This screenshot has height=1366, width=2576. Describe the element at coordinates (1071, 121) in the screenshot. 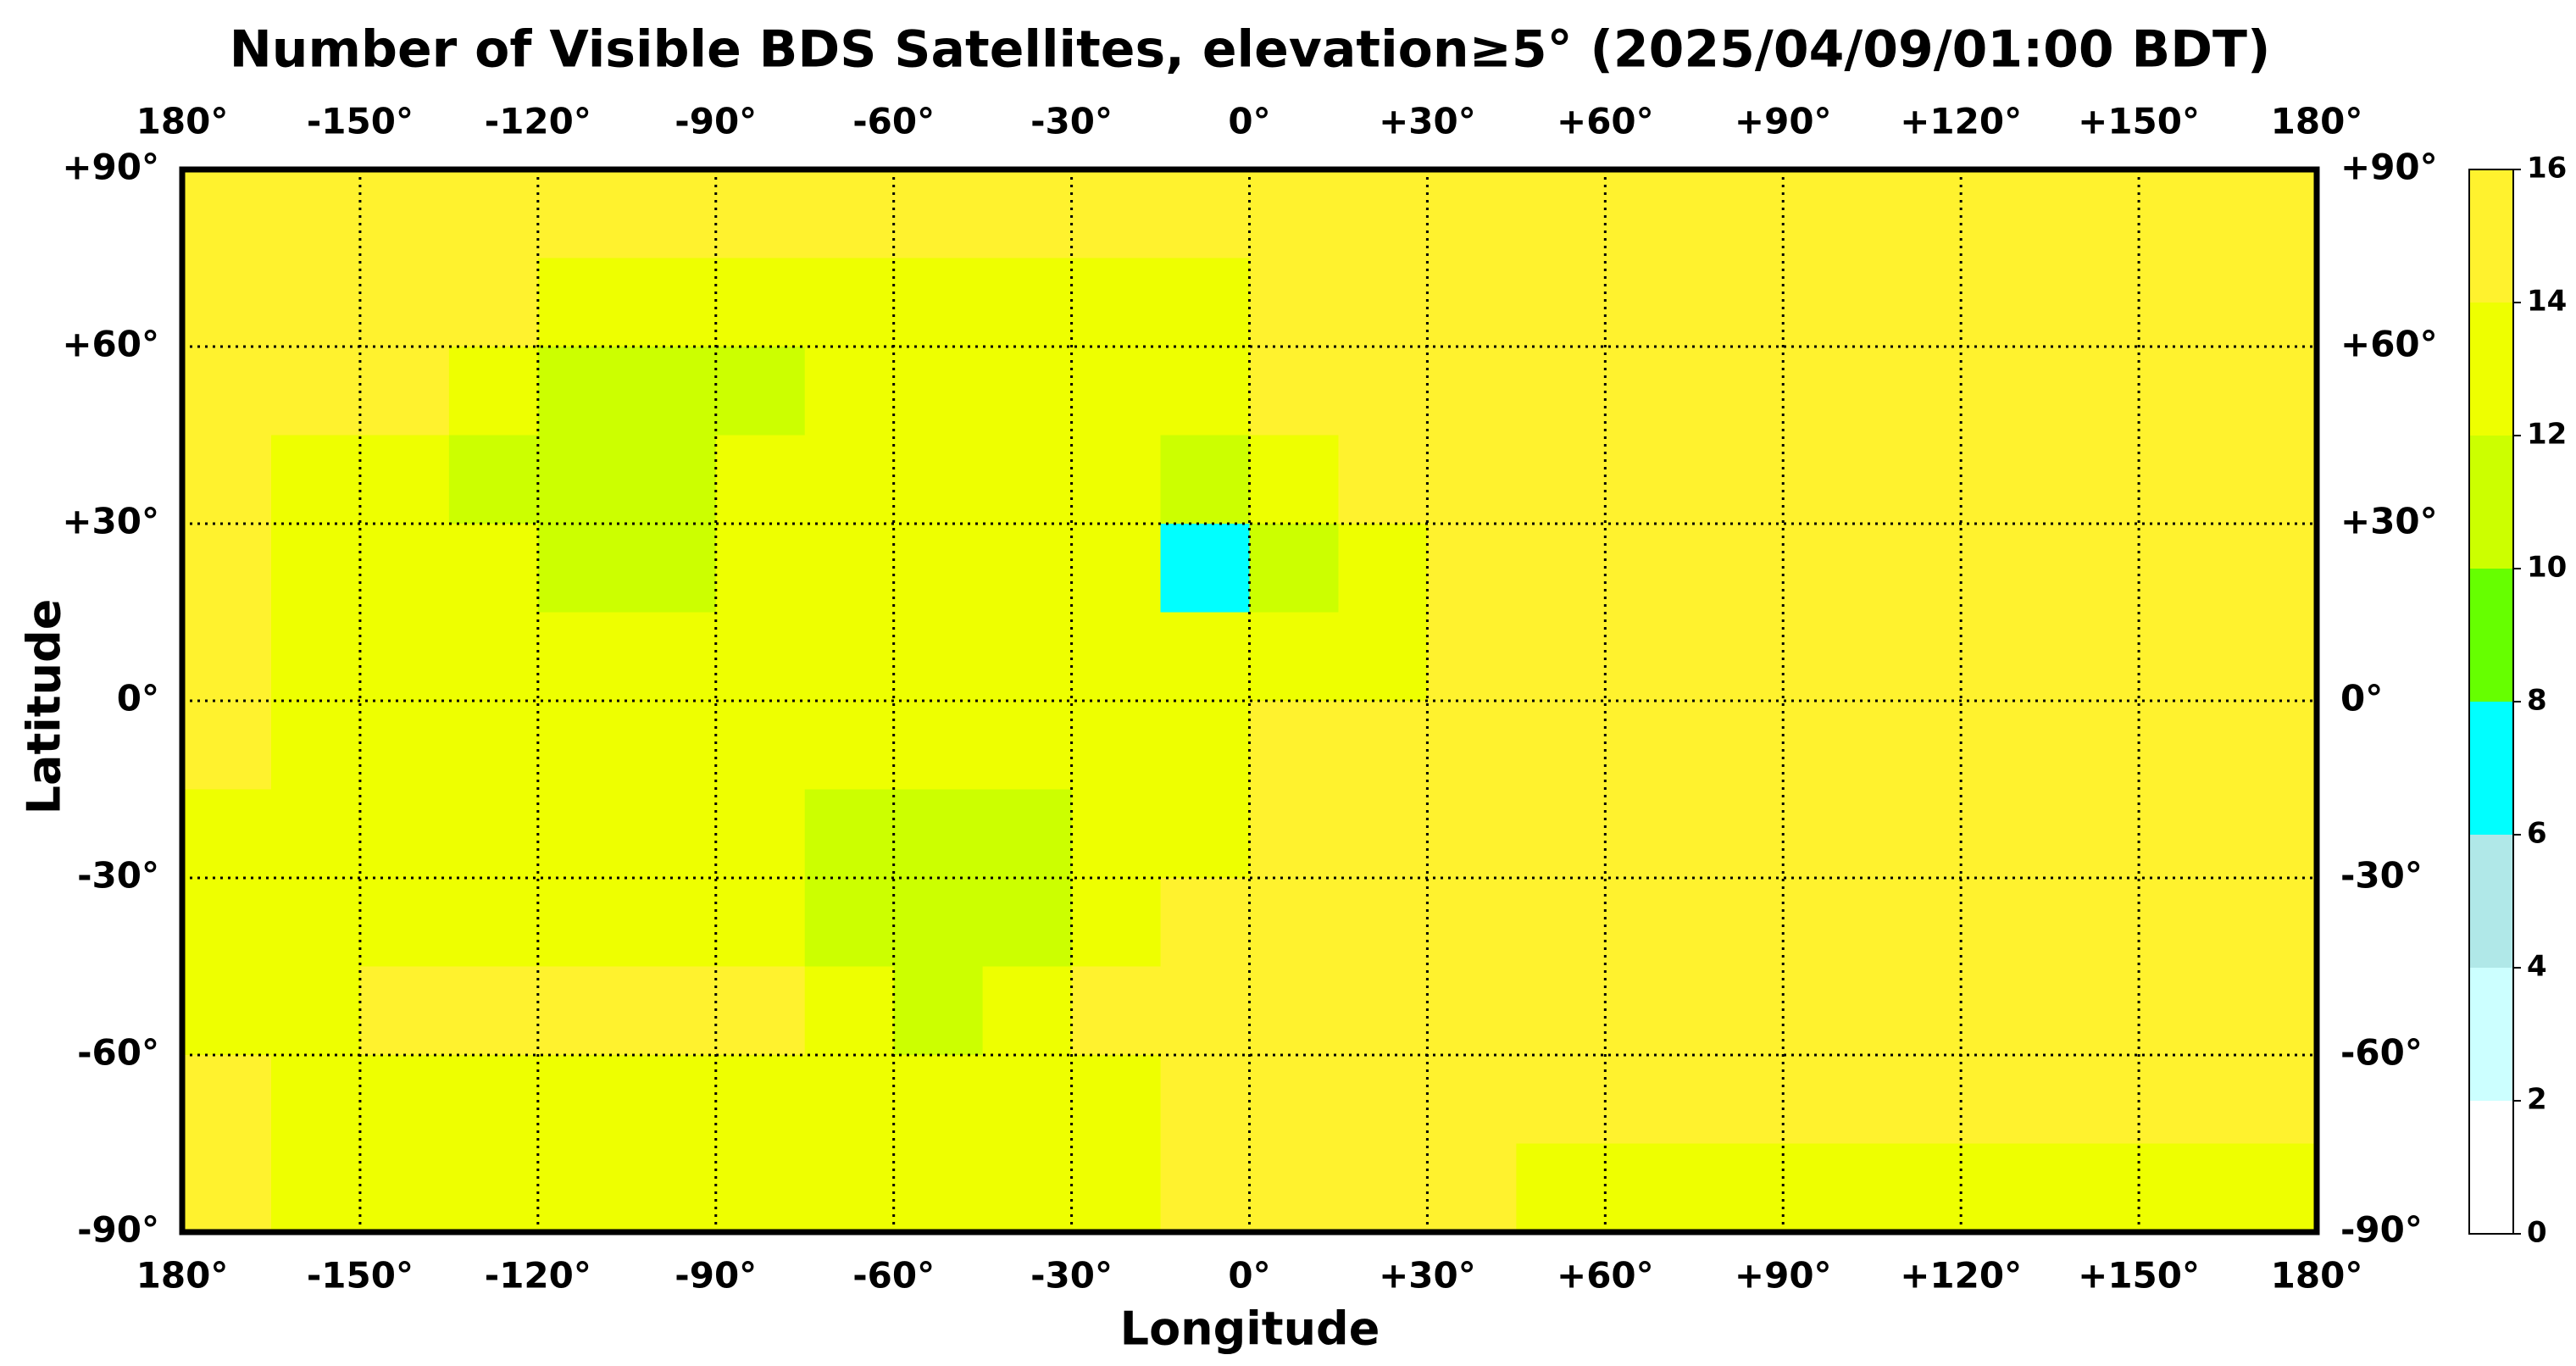

I see `x-tick-label: -30°` at that location.